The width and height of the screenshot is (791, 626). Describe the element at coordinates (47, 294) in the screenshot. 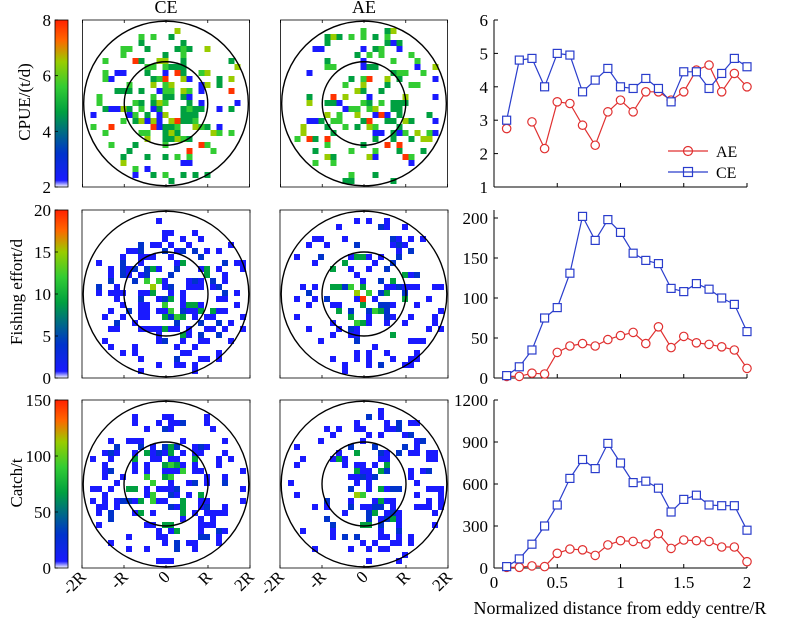

I see `colorbars: 2 4 6 8 0 5 10 15 20 0 50 100 150` at that location.